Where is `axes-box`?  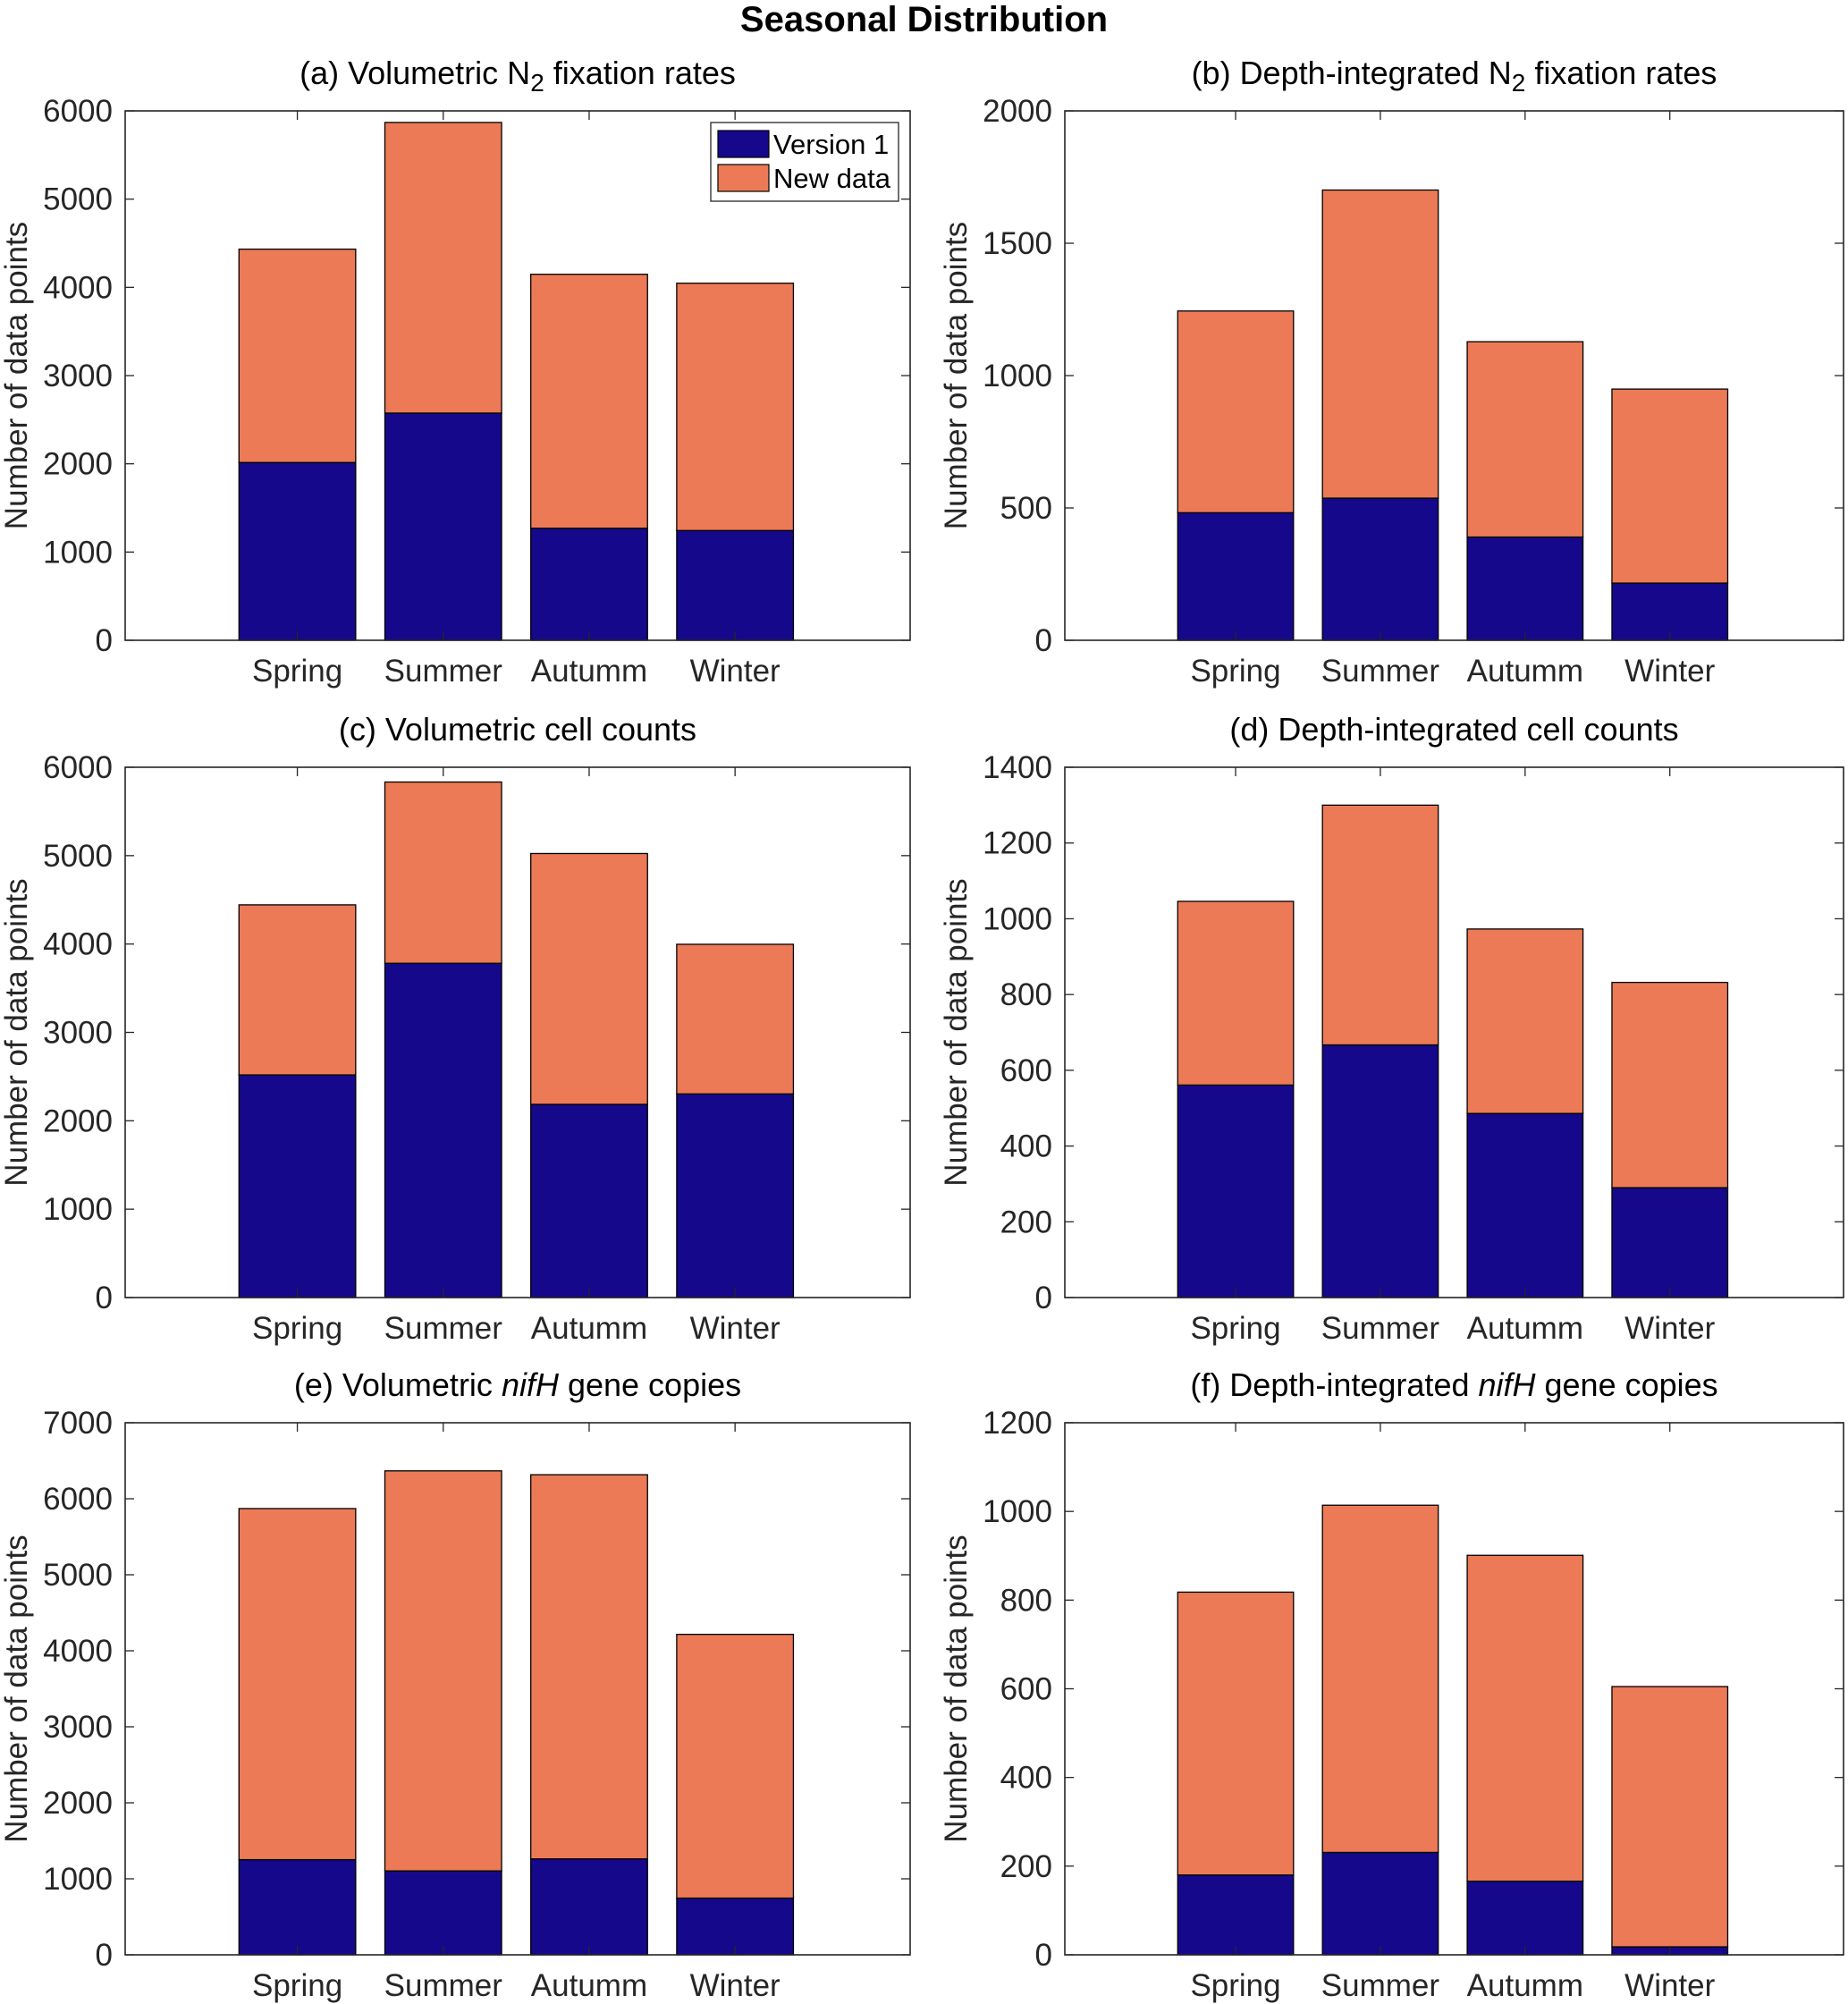 axes-box is located at coordinates (517, 1689).